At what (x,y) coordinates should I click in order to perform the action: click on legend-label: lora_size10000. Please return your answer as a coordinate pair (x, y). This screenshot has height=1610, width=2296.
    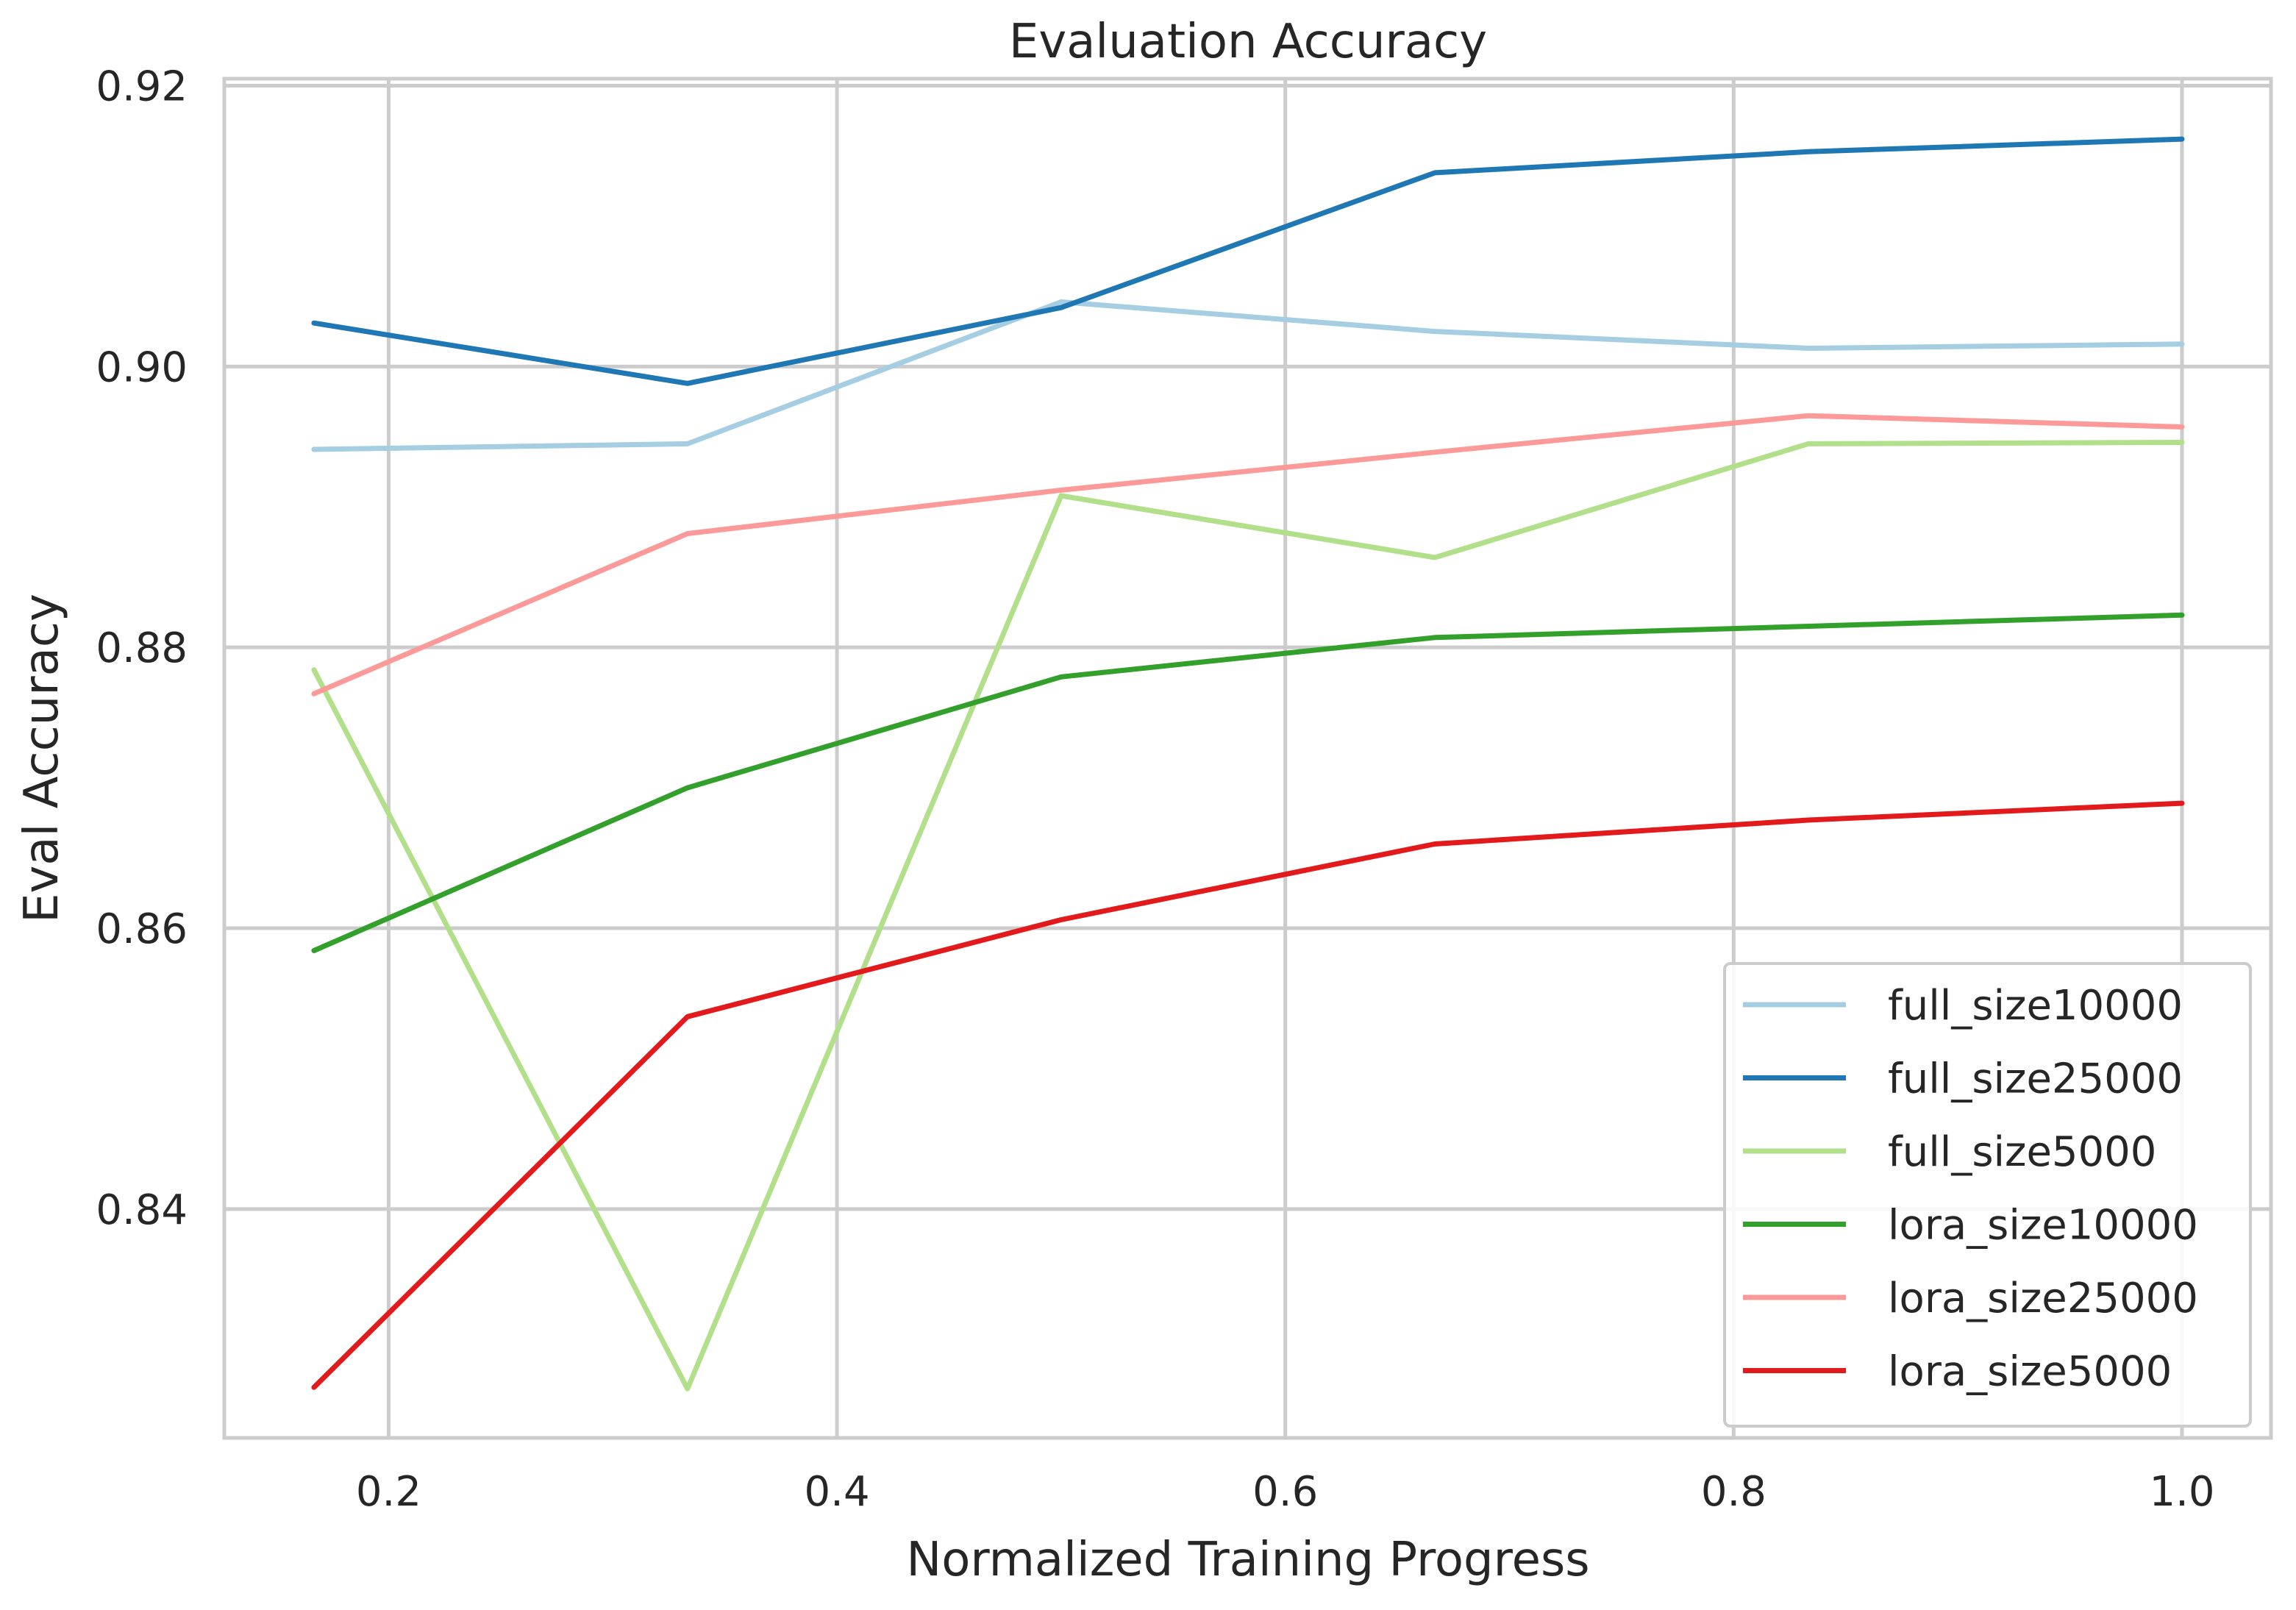
    Looking at the image, I should click on (2043, 1226).